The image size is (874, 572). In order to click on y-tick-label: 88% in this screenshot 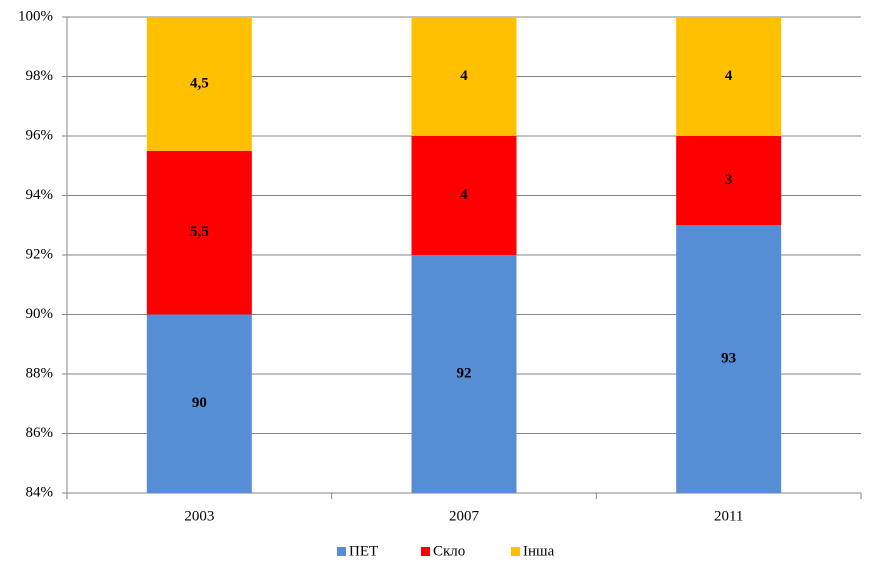, I will do `click(40, 373)`.